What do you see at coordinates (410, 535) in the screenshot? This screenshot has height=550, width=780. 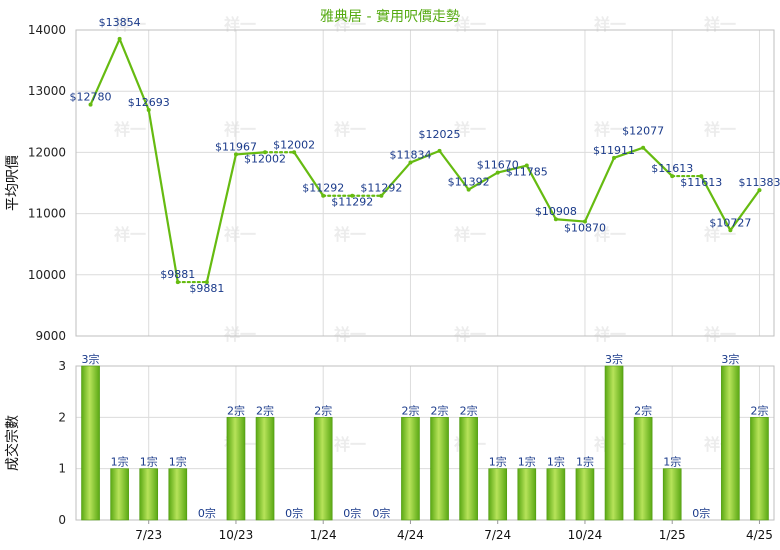 I see `x-tick-label: 4/24` at bounding box center [410, 535].